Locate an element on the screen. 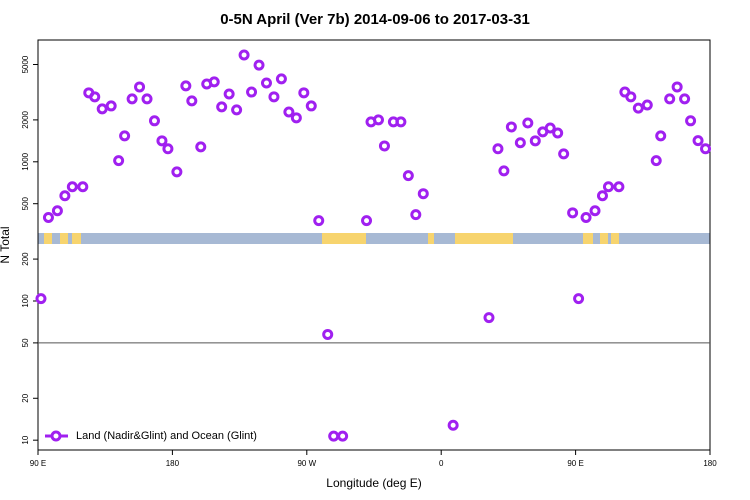 The width and height of the screenshot is (750, 500). y-axis-label: N Total is located at coordinates (6, 244).